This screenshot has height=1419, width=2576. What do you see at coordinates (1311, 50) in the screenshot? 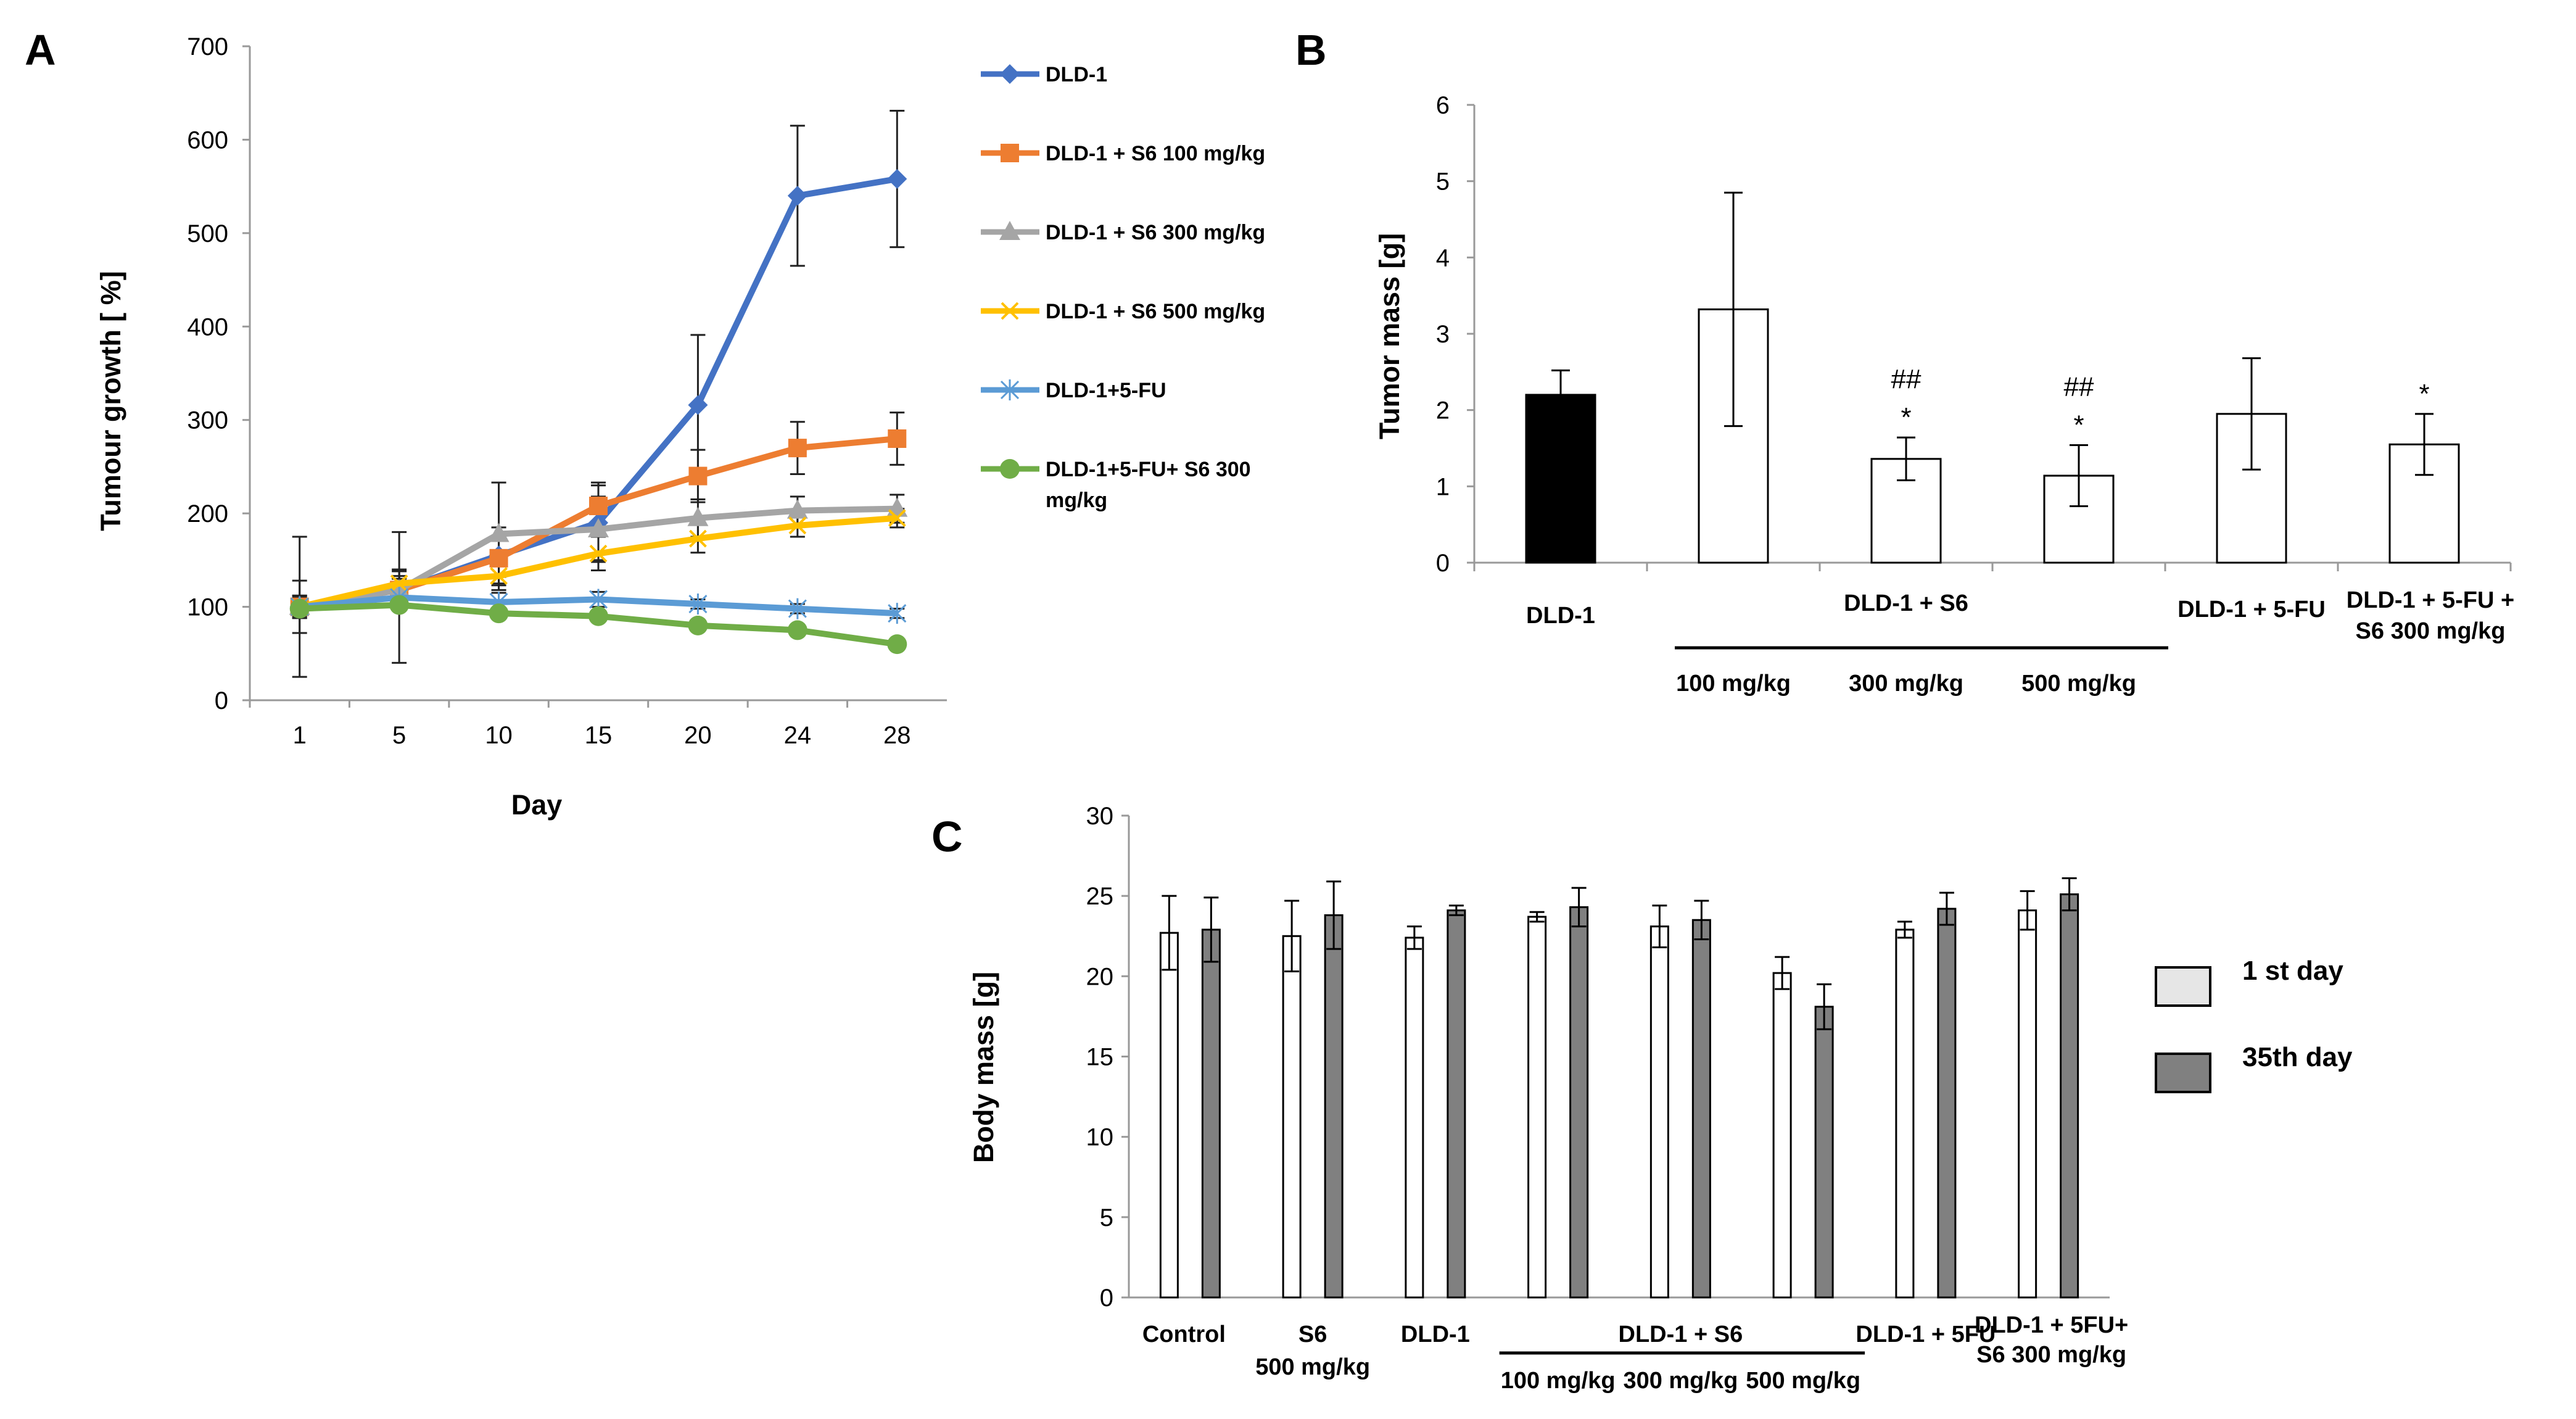
I see `panel-letter-b: B` at bounding box center [1311, 50].